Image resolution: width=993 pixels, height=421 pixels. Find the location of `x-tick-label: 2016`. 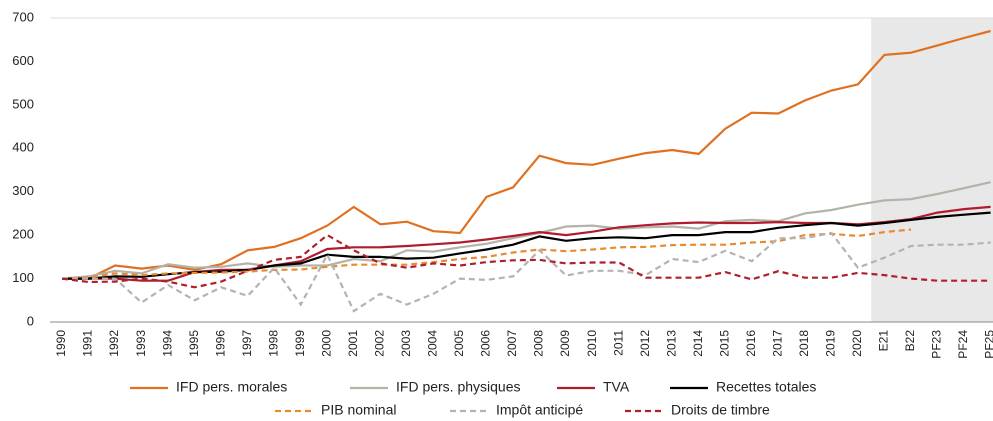

x-tick-label: 2016 is located at coordinates (751, 343).